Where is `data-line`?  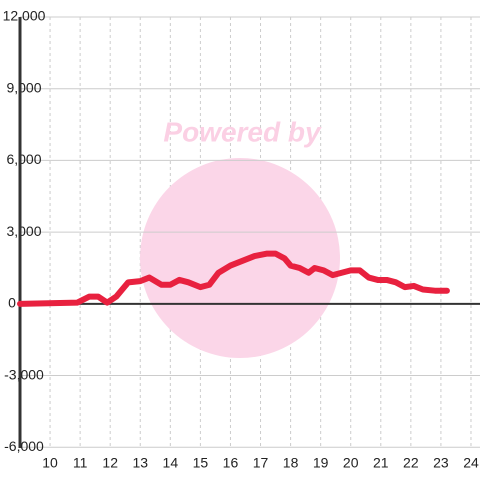 data-line is located at coordinates (233, 278).